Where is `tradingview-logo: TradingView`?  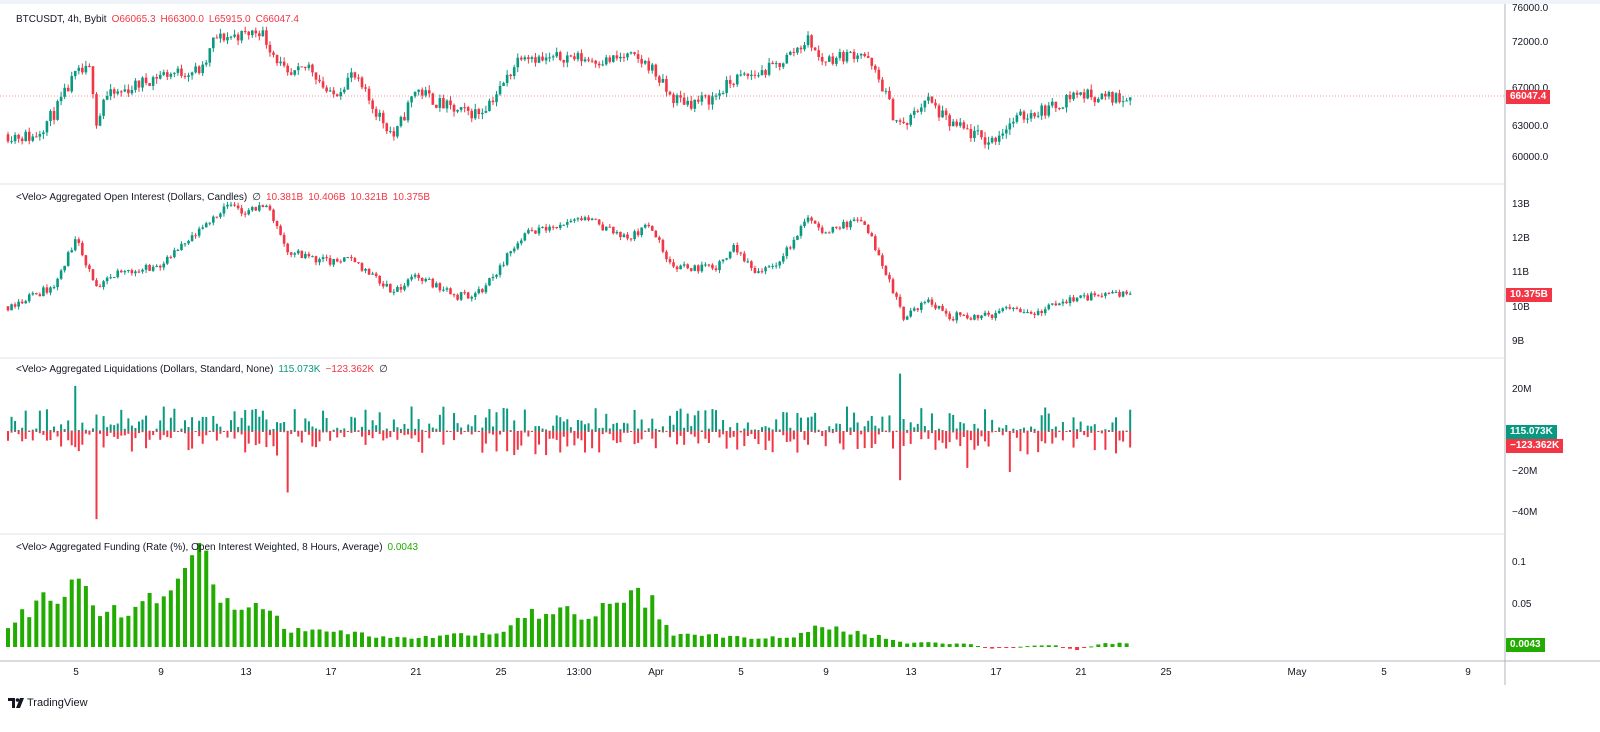
tradingview-logo: TradingView is located at coordinates (48, 703).